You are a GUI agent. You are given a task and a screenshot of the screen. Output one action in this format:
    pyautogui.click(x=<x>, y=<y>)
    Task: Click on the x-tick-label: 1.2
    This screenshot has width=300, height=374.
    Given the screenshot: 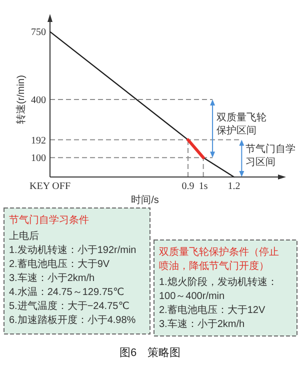 What is the action you would take?
    pyautogui.click(x=234, y=186)
    